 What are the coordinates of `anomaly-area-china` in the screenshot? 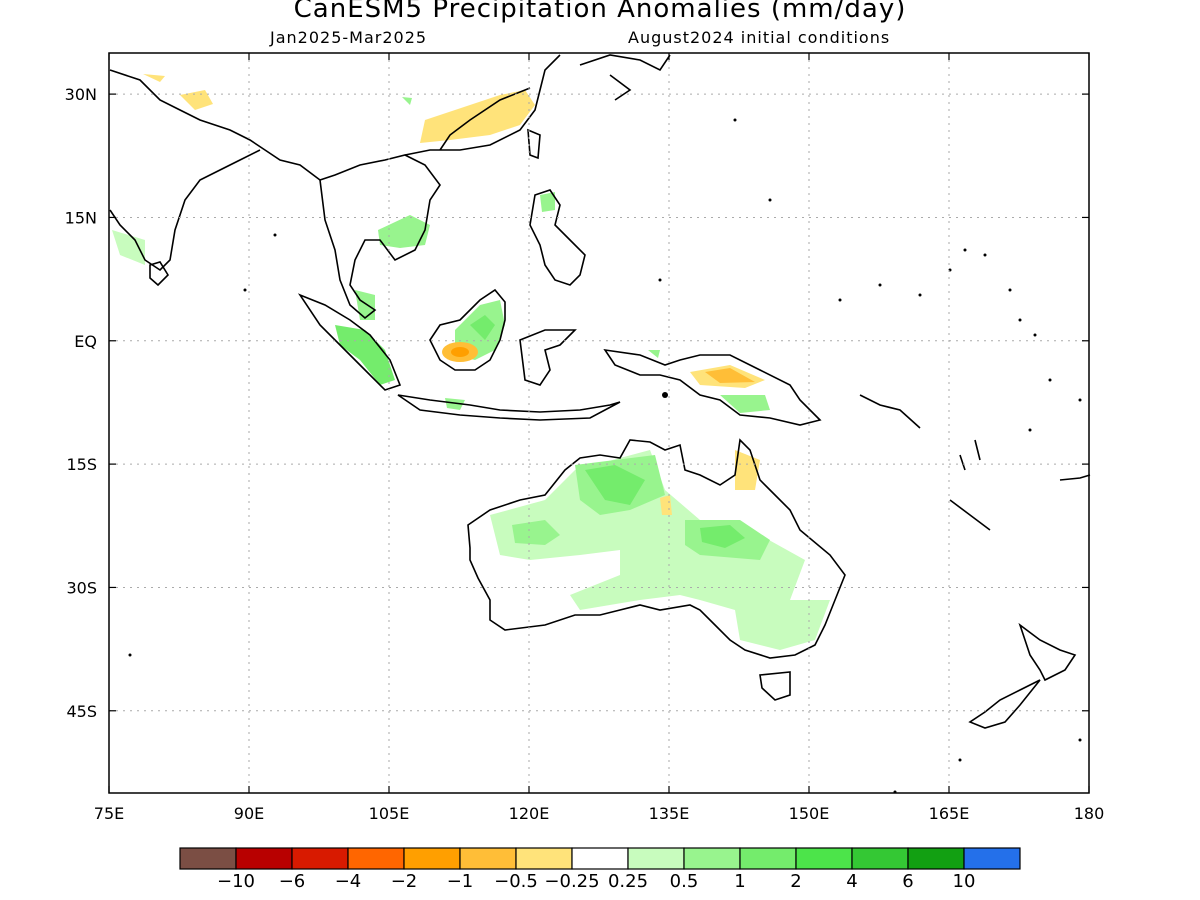 It's located at (477, 116).